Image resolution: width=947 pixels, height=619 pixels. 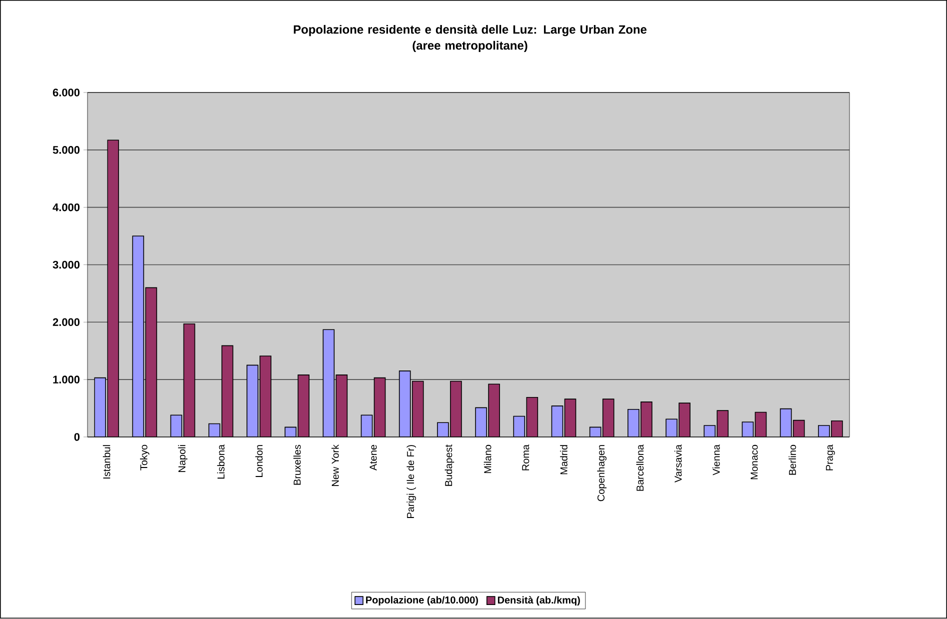 What do you see at coordinates (183, 458) in the screenshot?
I see `x-tick-label: Napoli` at bounding box center [183, 458].